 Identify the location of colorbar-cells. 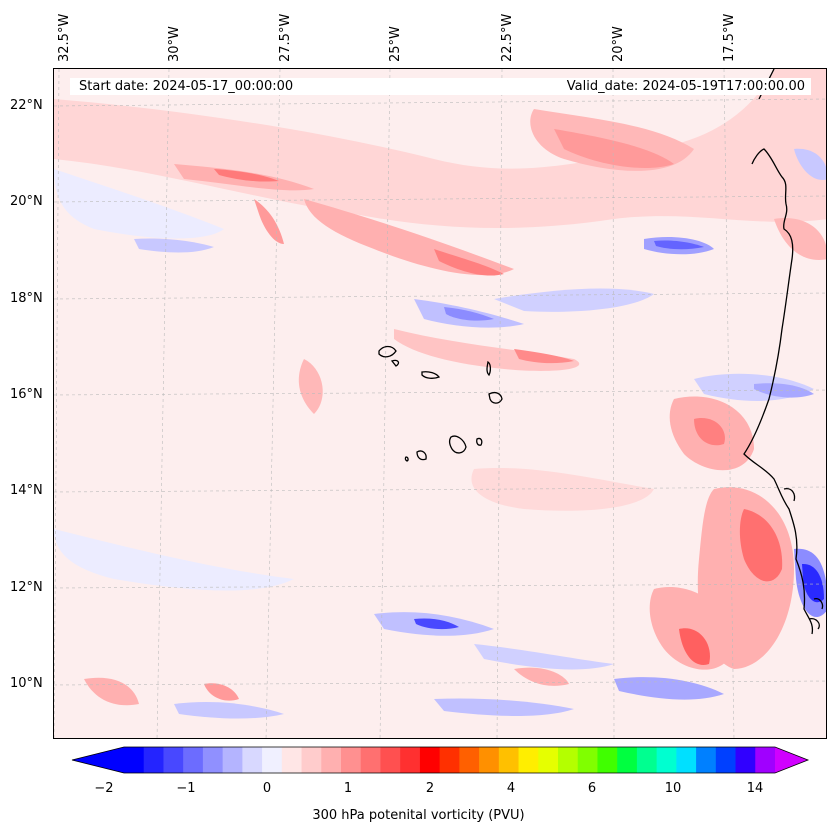
(440, 760).